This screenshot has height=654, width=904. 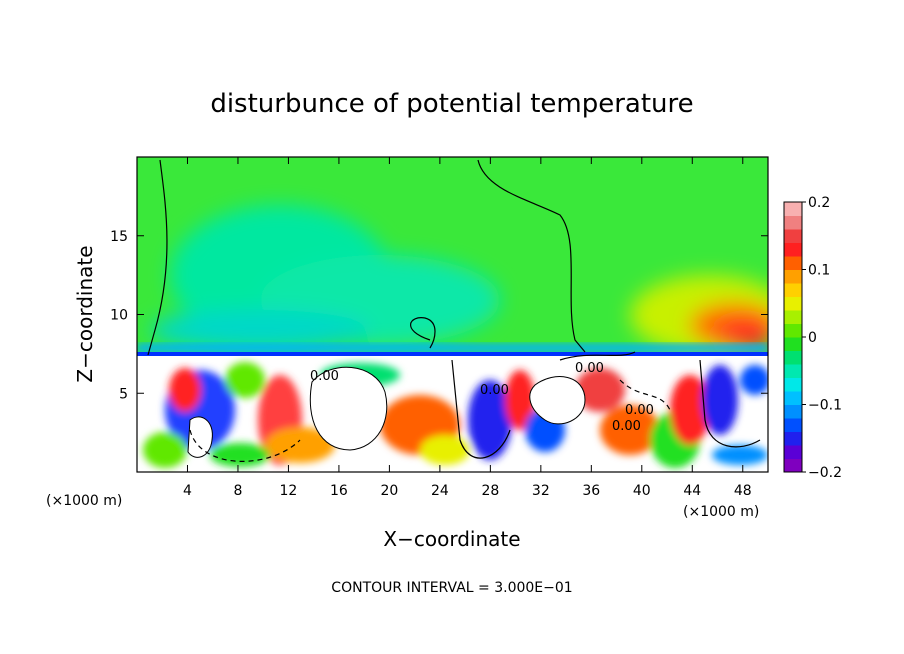 I want to click on x-tick-label: 24, so click(x=440, y=491).